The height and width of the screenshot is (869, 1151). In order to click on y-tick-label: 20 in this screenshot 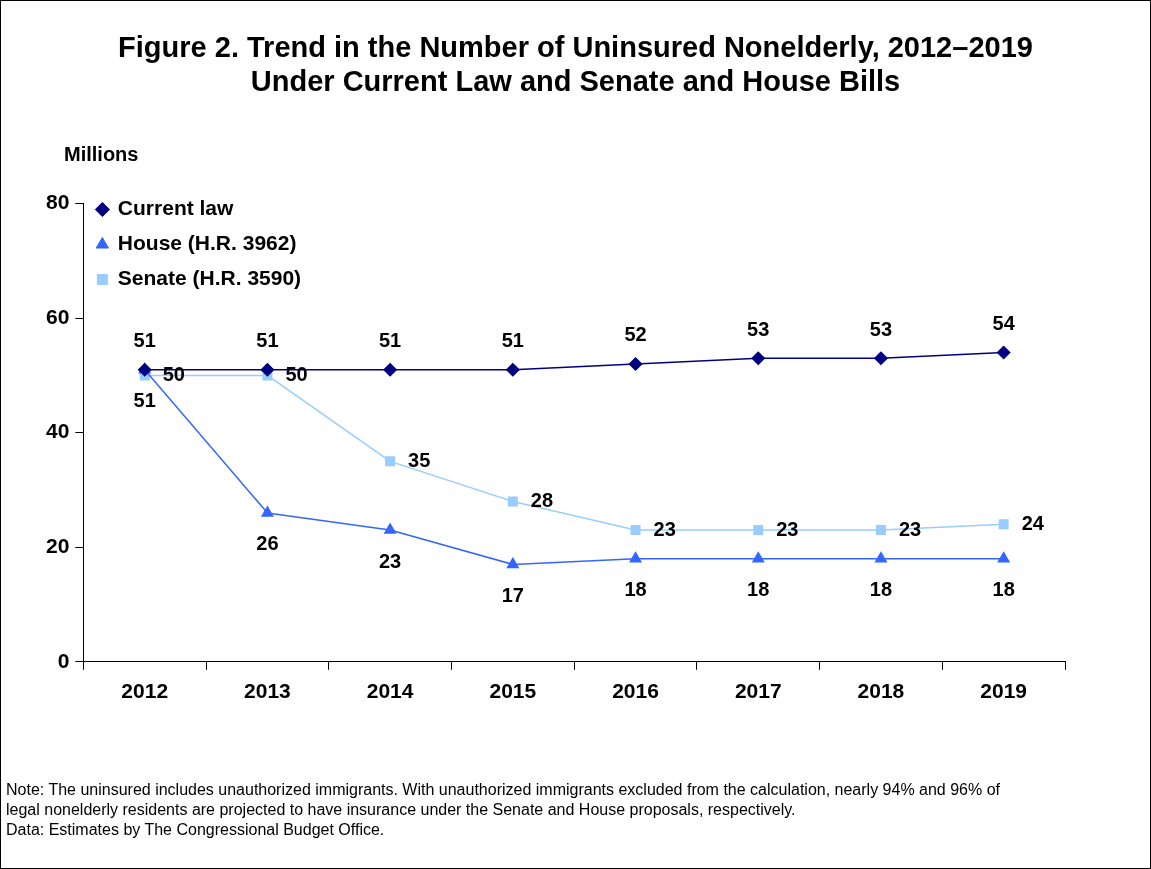, I will do `click(58, 546)`.